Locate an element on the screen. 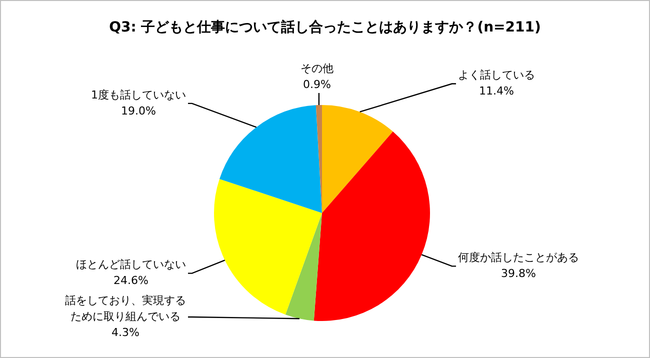 The width and height of the screenshot is (650, 358). slice-label: 1度も話していない is located at coordinates (138, 95).